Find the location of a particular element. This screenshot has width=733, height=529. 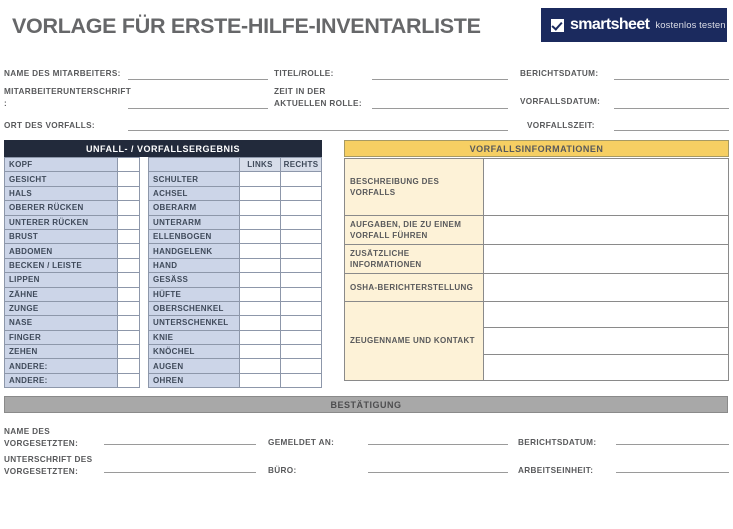

body-part-label: UNTERSCHENKEL is located at coordinates (194, 323).